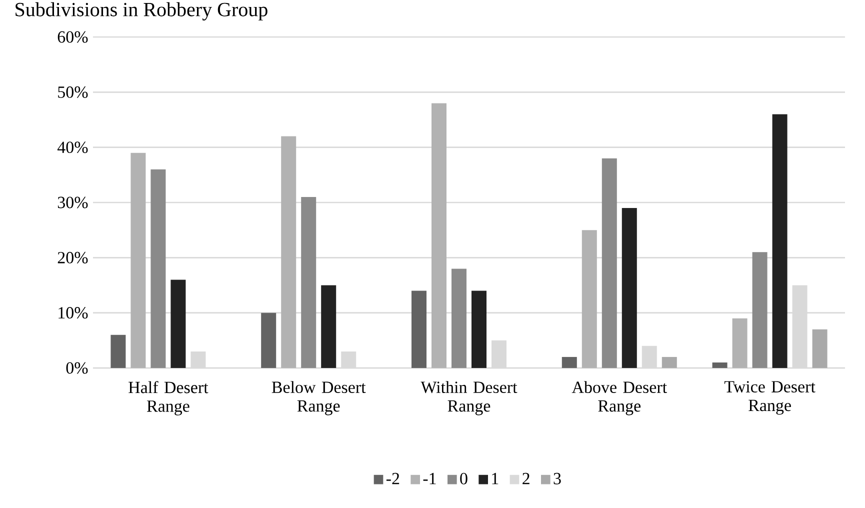 This screenshot has width=865, height=508. Describe the element at coordinates (393, 478) in the screenshot. I see `legend-label: -2` at that location.